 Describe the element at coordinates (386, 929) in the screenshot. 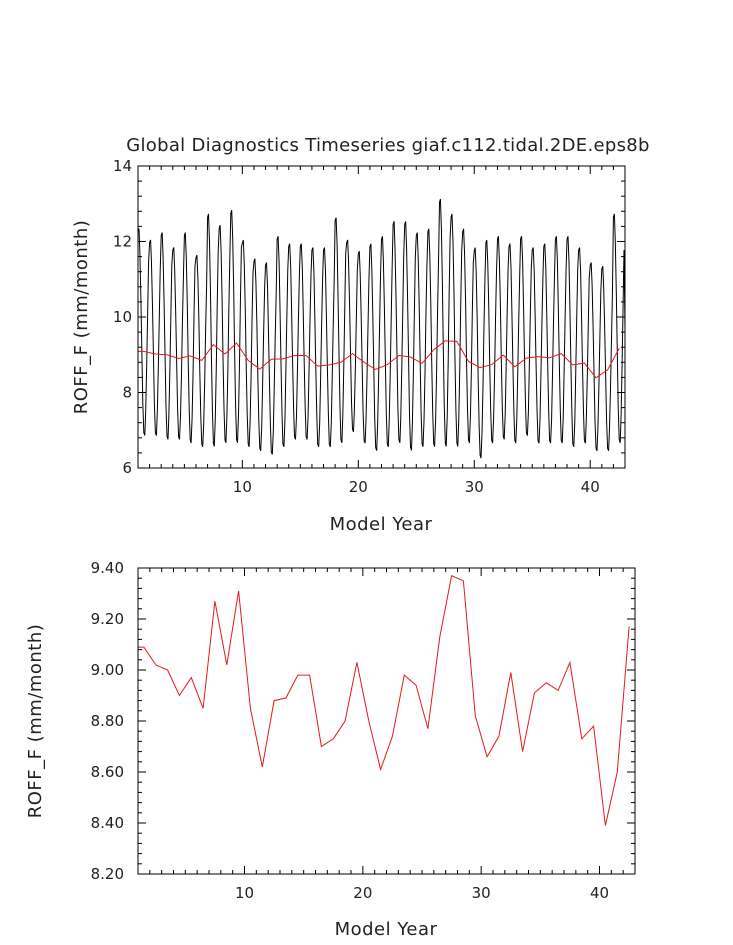

I see `bottom-x-axis-title: Model Year` at that location.